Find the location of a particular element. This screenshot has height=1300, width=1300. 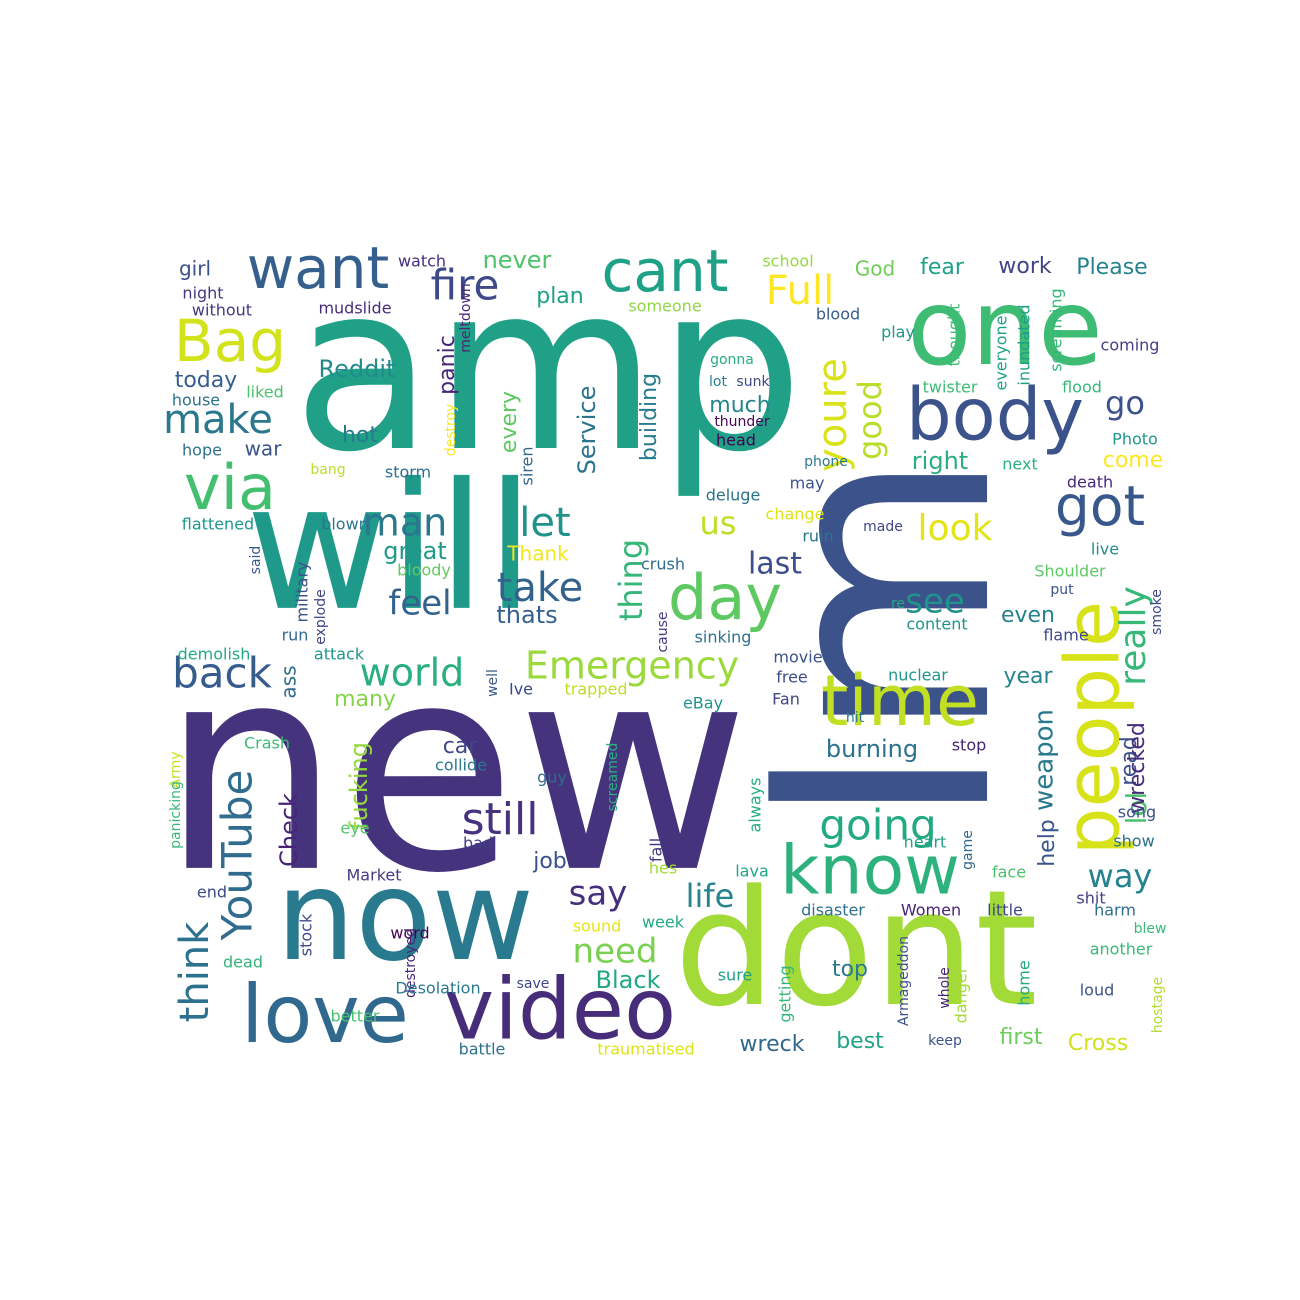

word-game: game is located at coordinates (968, 850).